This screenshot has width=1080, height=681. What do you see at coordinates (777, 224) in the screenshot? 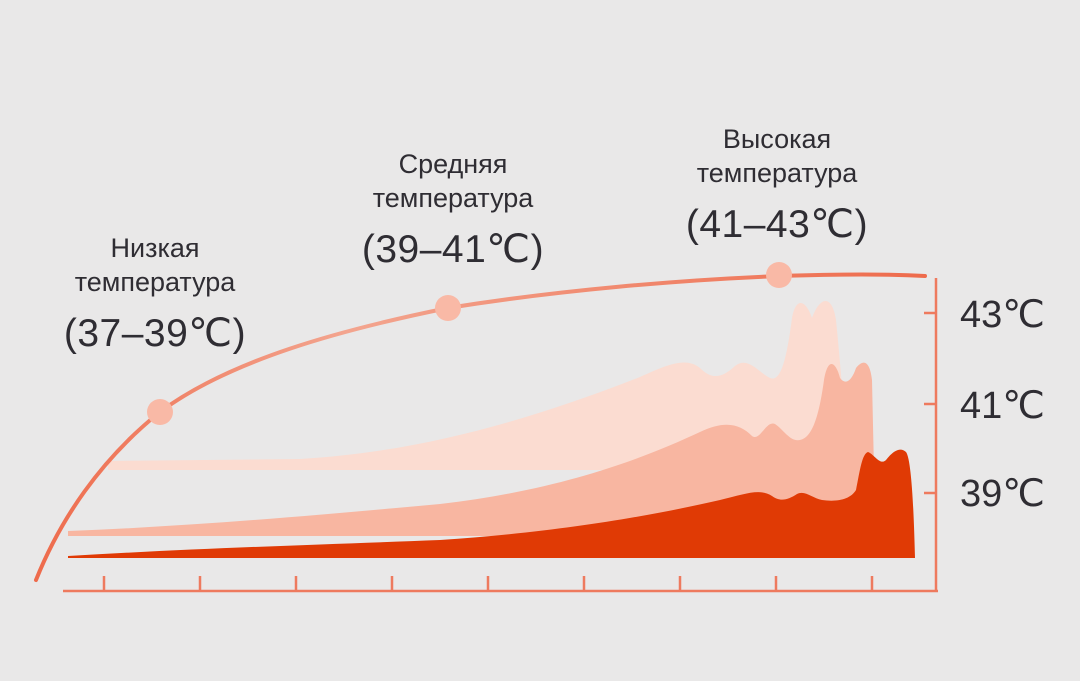
I see `zone-range-high: (41–43℃)` at bounding box center [777, 224].